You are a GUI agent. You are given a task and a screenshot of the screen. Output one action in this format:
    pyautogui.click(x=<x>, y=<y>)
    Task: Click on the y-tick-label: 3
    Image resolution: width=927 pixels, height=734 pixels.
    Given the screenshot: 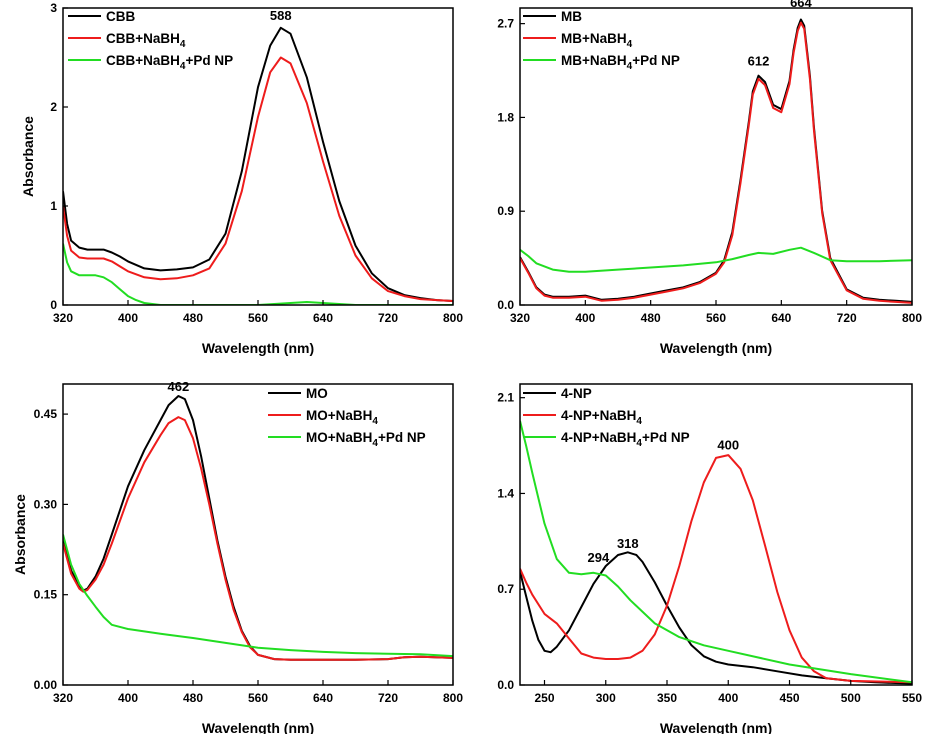 What is the action you would take?
    pyautogui.click(x=53, y=8)
    